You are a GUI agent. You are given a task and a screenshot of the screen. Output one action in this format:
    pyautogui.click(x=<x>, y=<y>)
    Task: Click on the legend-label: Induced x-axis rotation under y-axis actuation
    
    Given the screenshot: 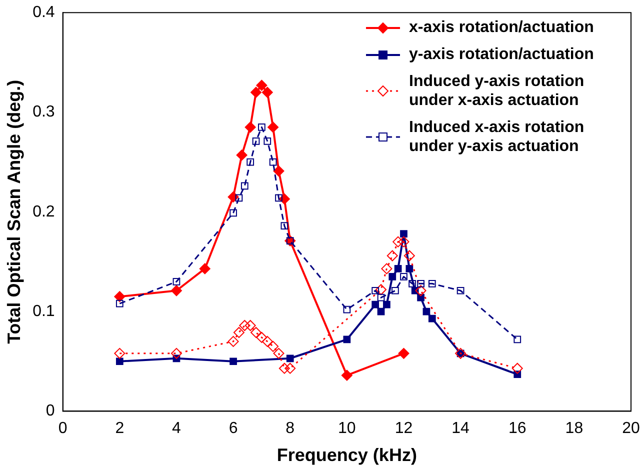 What is the action you would take?
    pyautogui.click(x=497, y=137)
    